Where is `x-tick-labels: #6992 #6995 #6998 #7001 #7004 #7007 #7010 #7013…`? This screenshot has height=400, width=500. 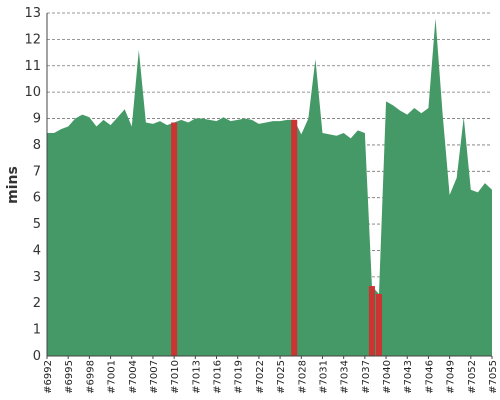
x-tick-labels: #6992 #6995 #6998 #7001 #7004 #7007 #7010 #7013… is located at coordinates (271, 375).